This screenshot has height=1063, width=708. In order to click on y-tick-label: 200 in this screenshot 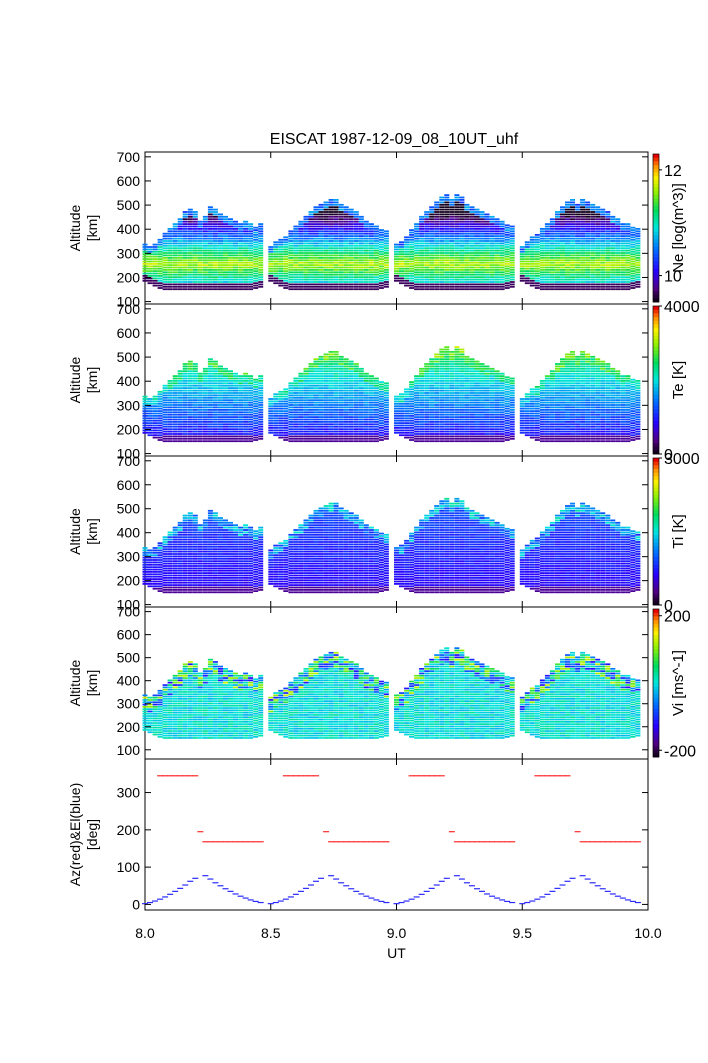, I will do `click(129, 277)`.